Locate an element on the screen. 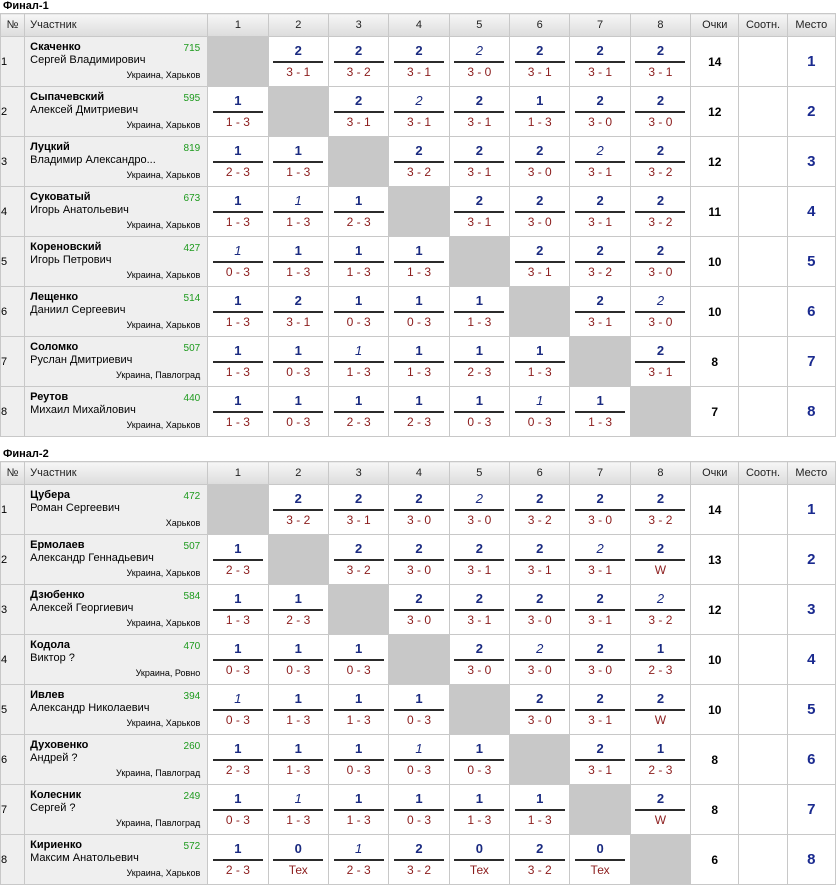 The height and width of the screenshot is (888, 839). player-last-name: Колесник is located at coordinates (56, 795).